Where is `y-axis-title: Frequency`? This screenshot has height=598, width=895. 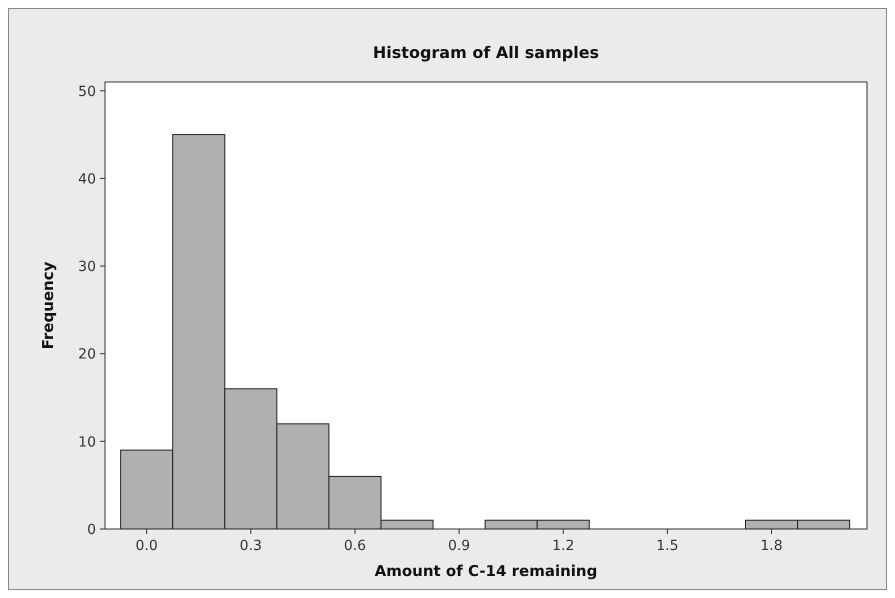
y-axis-title: Frequency is located at coordinates (48, 305).